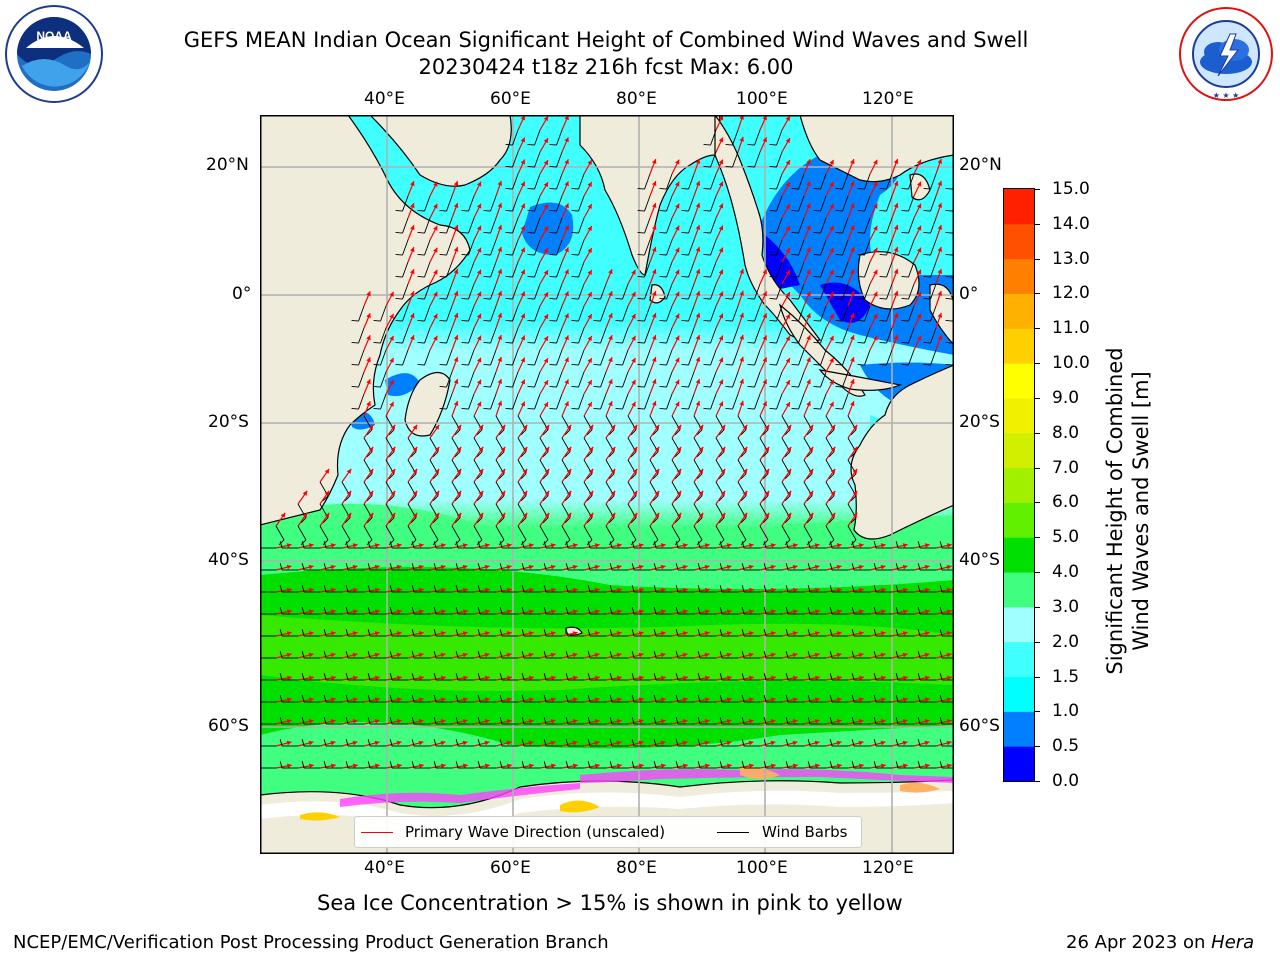 The height and width of the screenshot is (960, 1280). What do you see at coordinates (54, 54) in the screenshot?
I see `noaa-logo: NOAA` at bounding box center [54, 54].